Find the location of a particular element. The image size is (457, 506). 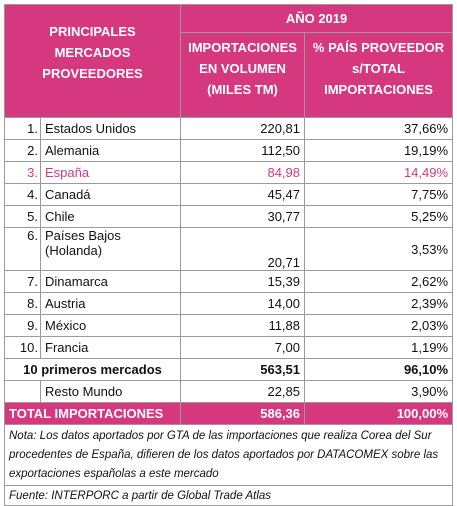

share: 1,19% is located at coordinates (379, 347).